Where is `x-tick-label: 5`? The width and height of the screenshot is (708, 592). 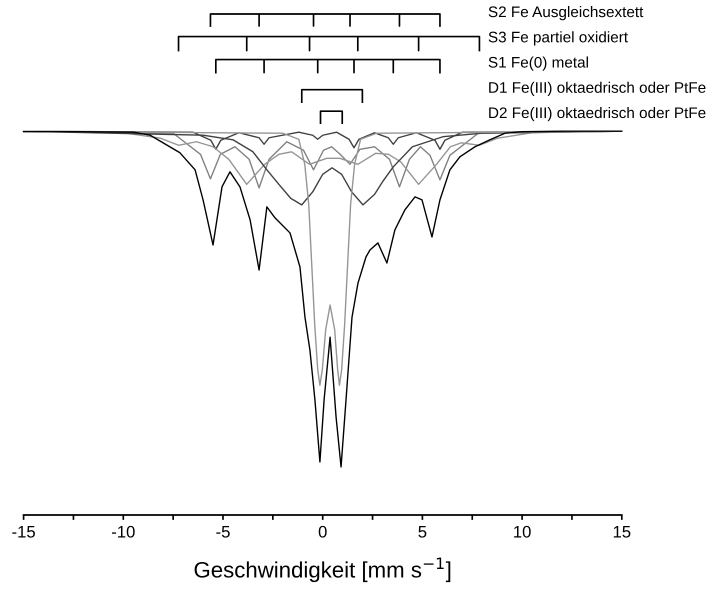
x-tick-label: 5 is located at coordinates (422, 532).